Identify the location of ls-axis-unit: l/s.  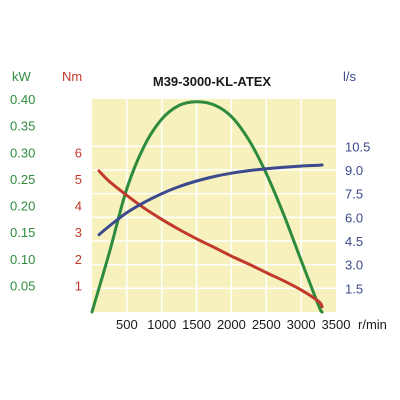
(350, 76).